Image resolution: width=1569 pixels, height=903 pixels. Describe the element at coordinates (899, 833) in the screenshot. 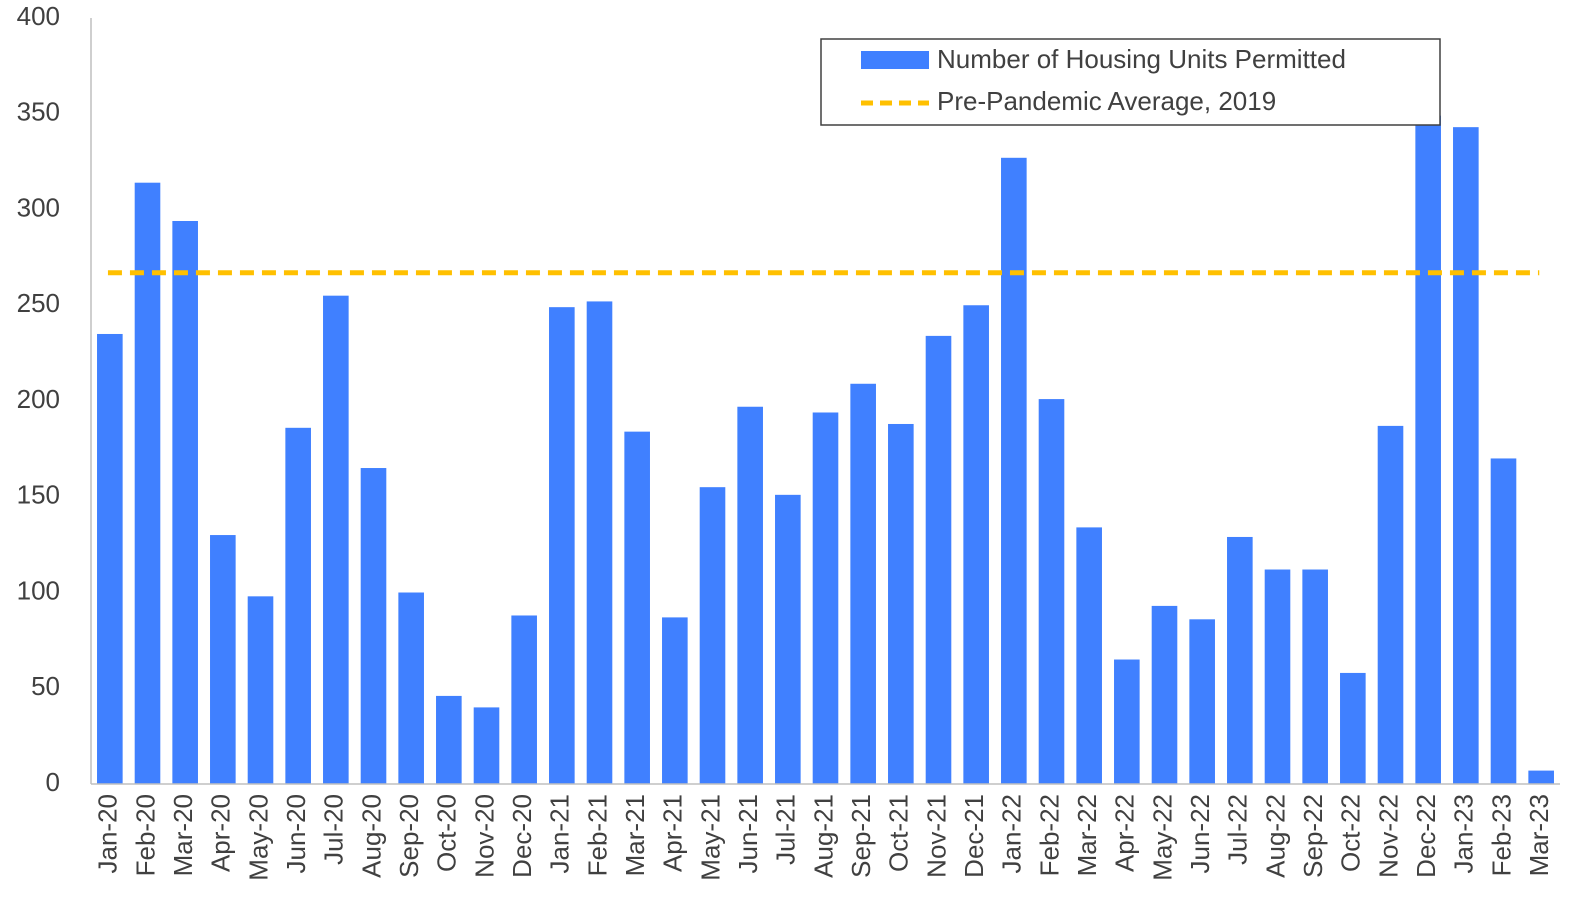

I see `x-tick-label: Oct-21` at that location.